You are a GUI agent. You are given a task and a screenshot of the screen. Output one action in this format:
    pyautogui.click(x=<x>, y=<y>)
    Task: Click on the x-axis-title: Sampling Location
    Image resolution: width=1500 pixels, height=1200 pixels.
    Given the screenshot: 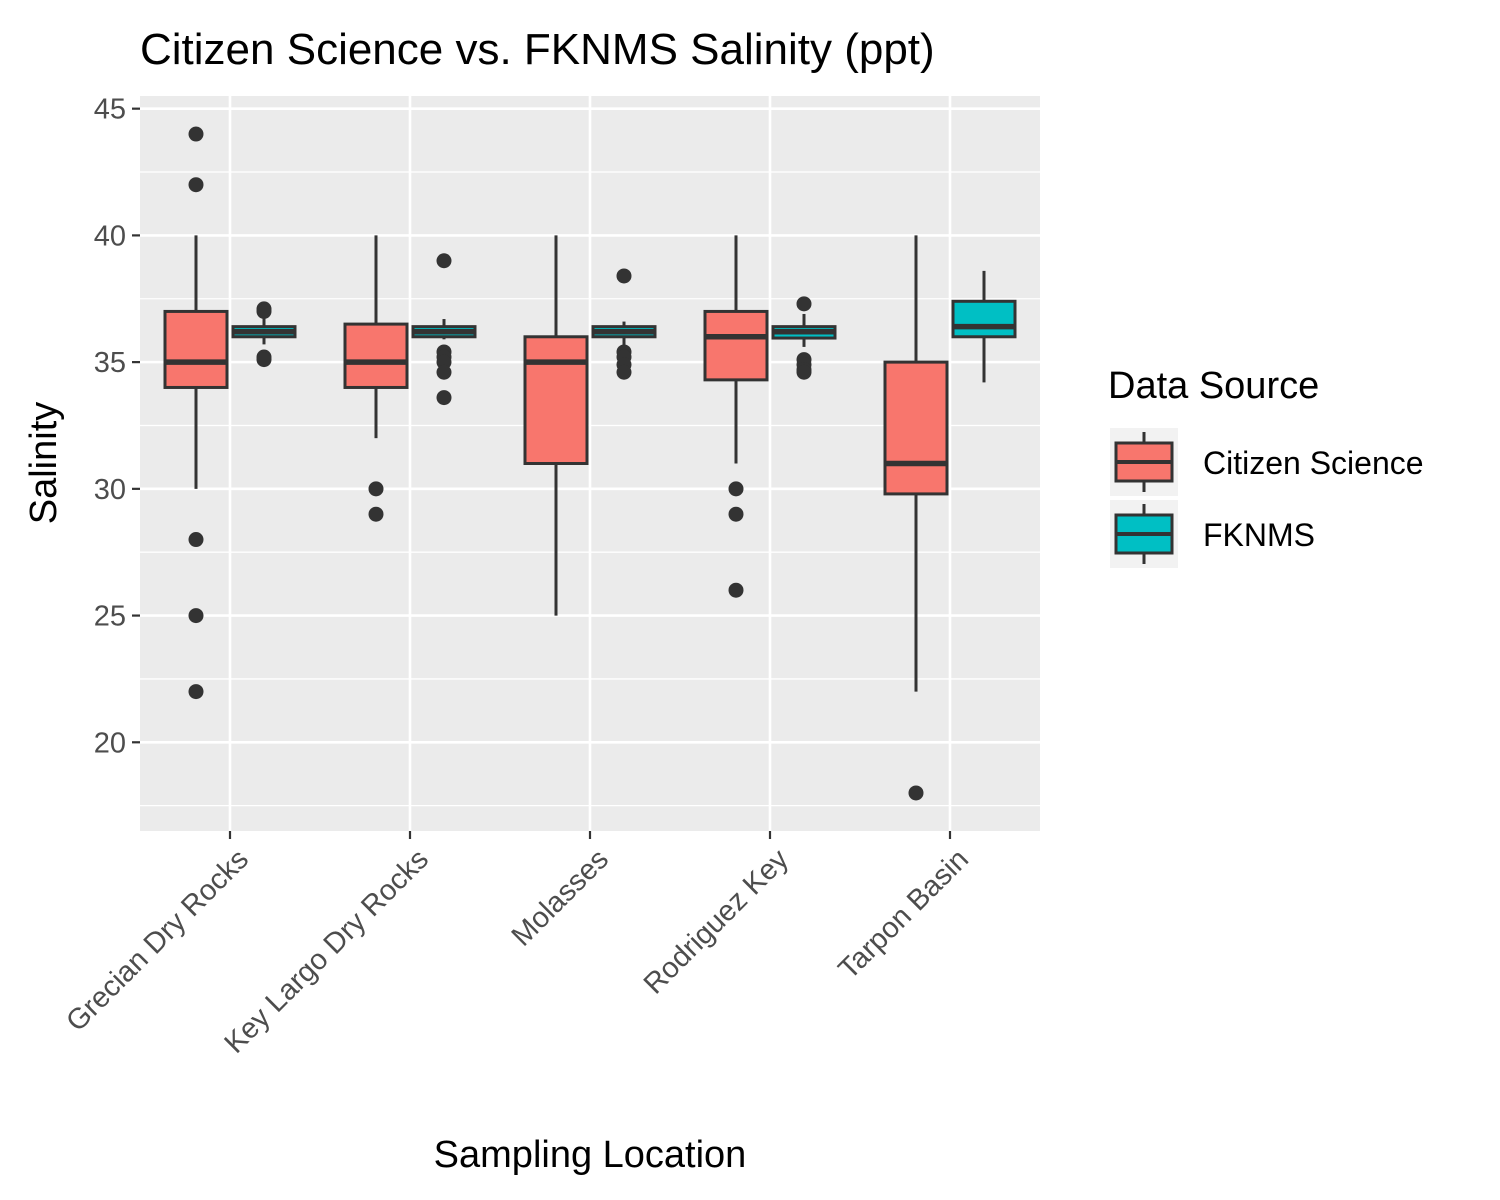 What is the action you would take?
    pyautogui.click(x=590, y=1155)
    